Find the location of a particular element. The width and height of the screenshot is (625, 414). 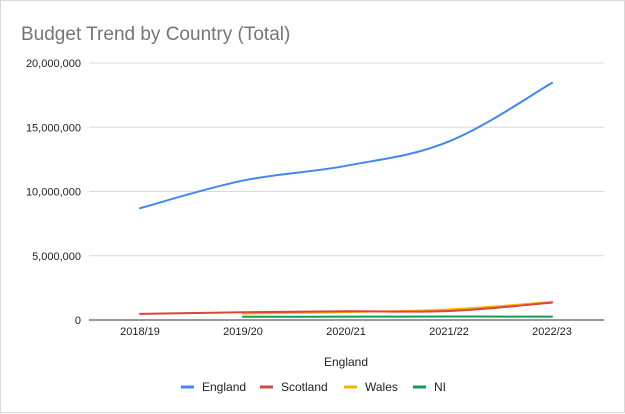

legend-item-wales: Wales is located at coordinates (371, 387).